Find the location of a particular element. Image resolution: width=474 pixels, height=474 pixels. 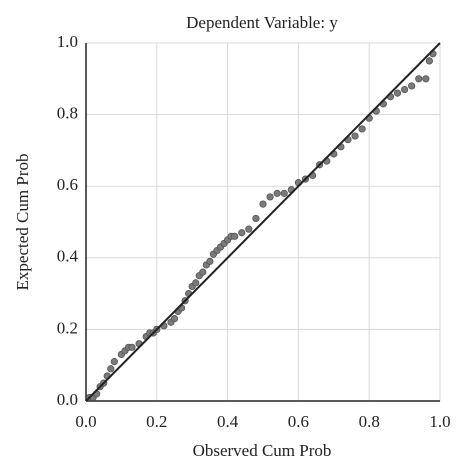

y-tick-label: 0.0 is located at coordinates (67, 399).